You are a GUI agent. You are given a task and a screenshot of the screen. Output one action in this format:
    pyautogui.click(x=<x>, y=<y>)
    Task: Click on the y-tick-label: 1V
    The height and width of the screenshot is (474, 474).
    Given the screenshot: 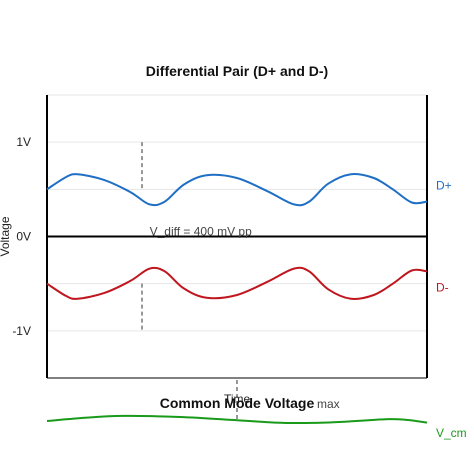 What is the action you would take?
    pyautogui.click(x=23, y=142)
    